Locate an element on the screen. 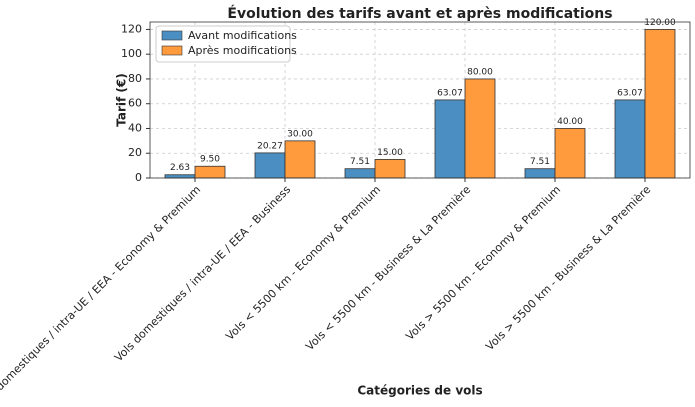 This screenshot has width=695, height=407. x-axis-label: Catégories de vols is located at coordinates (419, 391).